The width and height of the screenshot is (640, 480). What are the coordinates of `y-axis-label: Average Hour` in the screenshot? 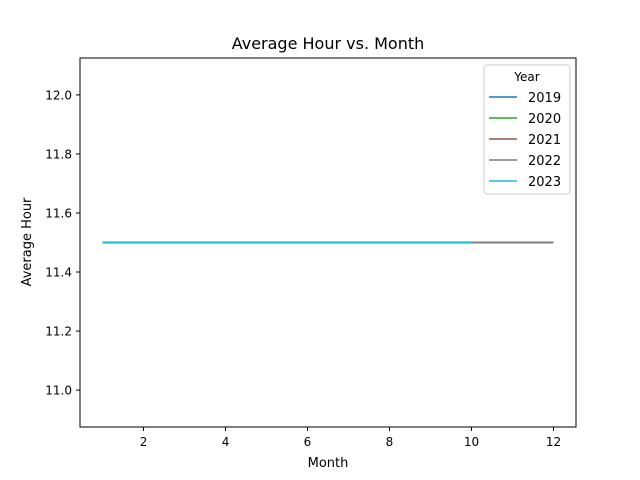 It's located at (27, 241).